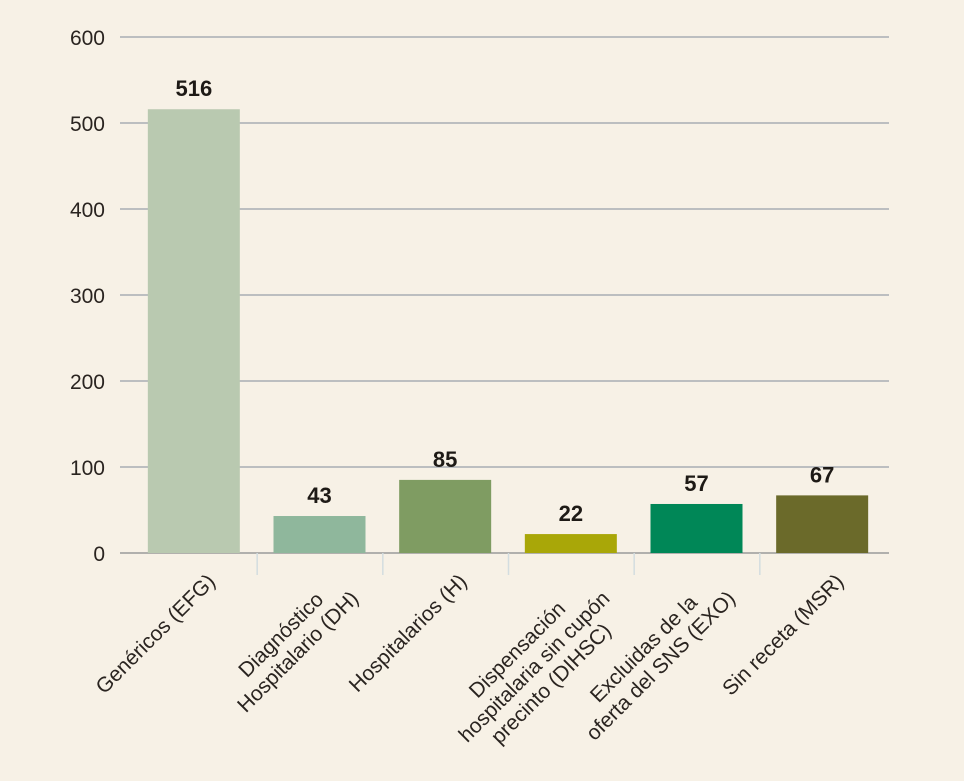  Describe the element at coordinates (87, 38) in the screenshot. I see `y-tick-label: 600` at that location.